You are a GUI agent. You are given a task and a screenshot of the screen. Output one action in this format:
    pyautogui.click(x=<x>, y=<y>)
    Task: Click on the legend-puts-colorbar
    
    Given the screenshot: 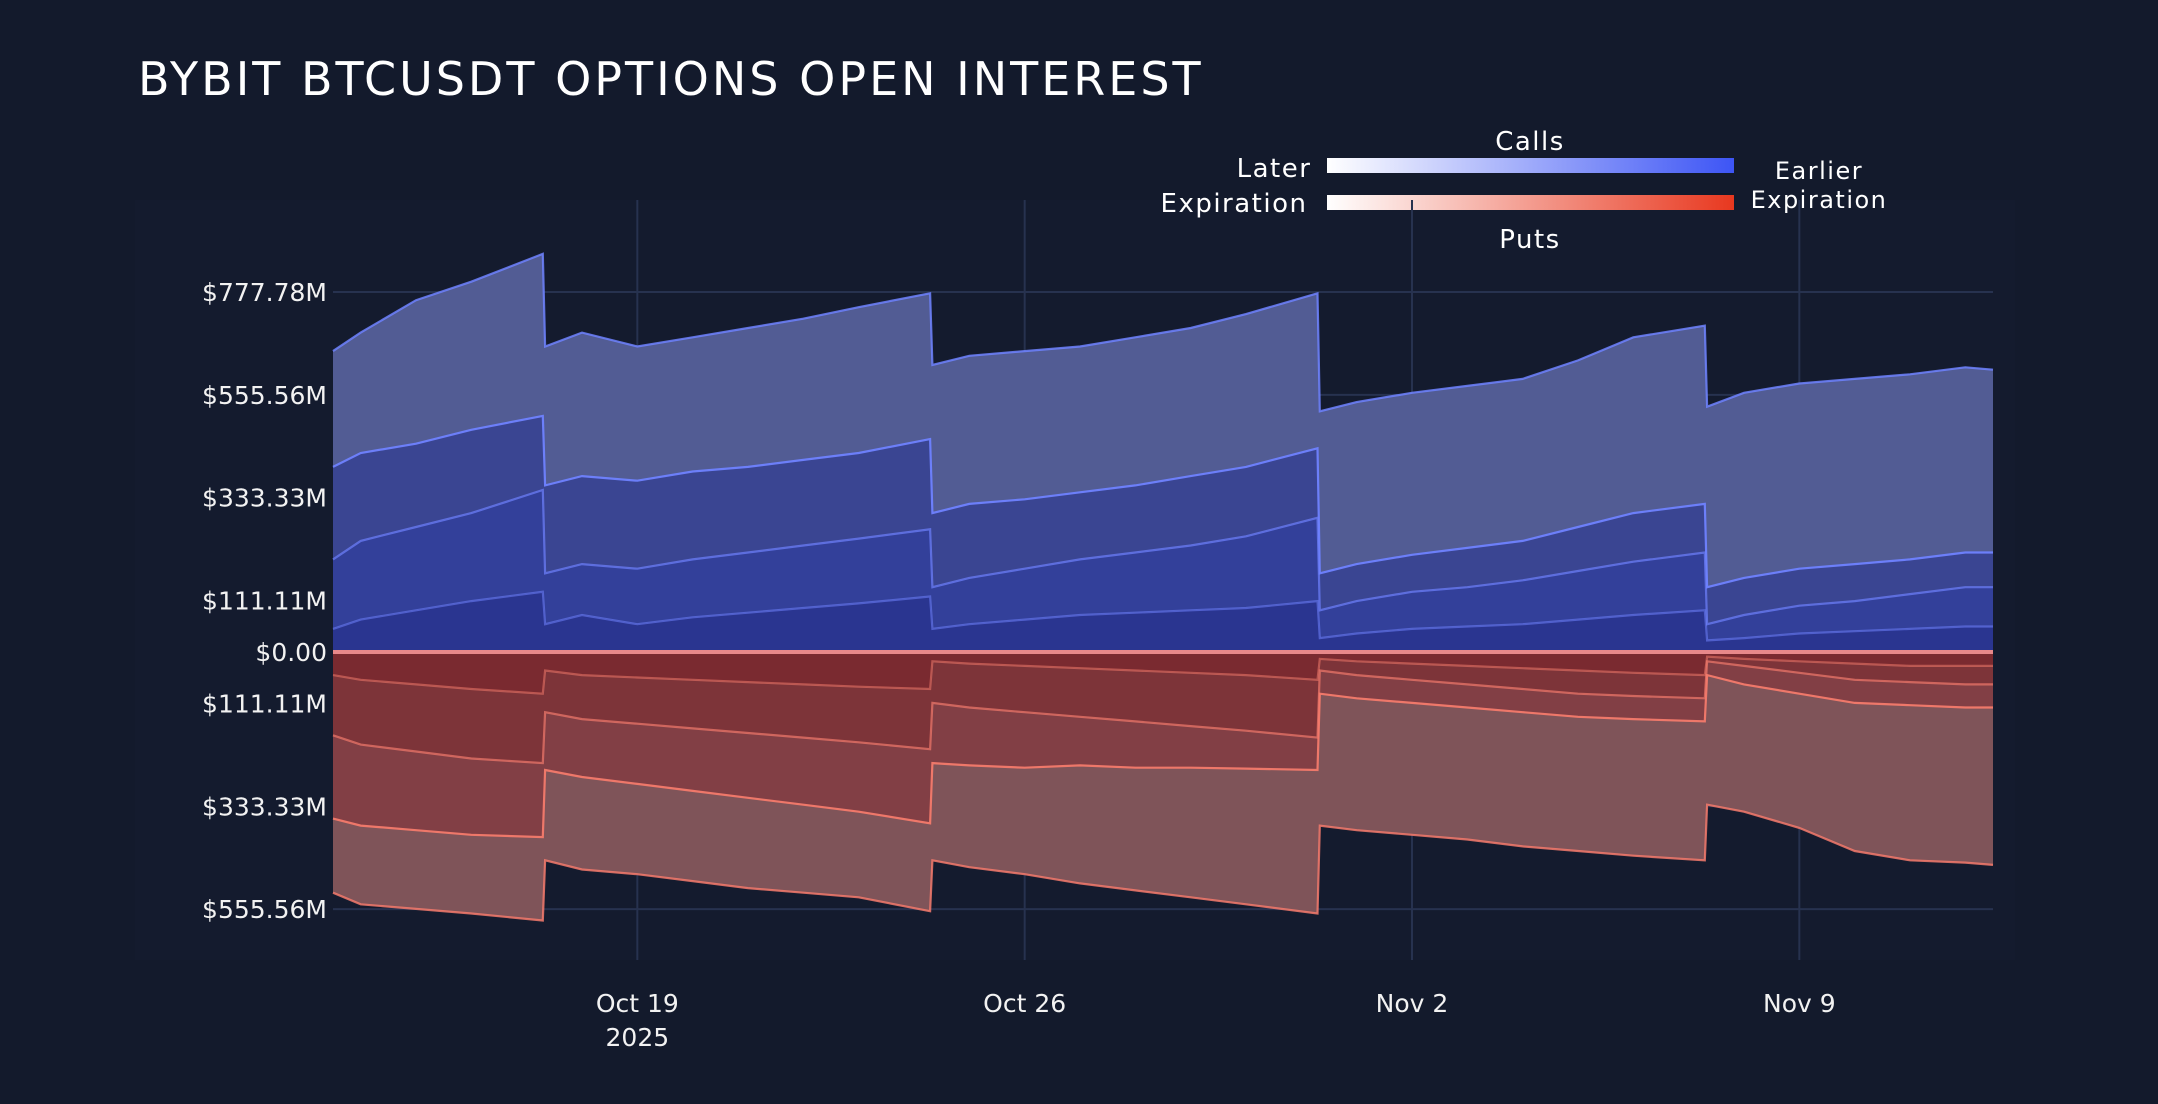 What is the action you would take?
    pyautogui.click(x=1530, y=202)
    